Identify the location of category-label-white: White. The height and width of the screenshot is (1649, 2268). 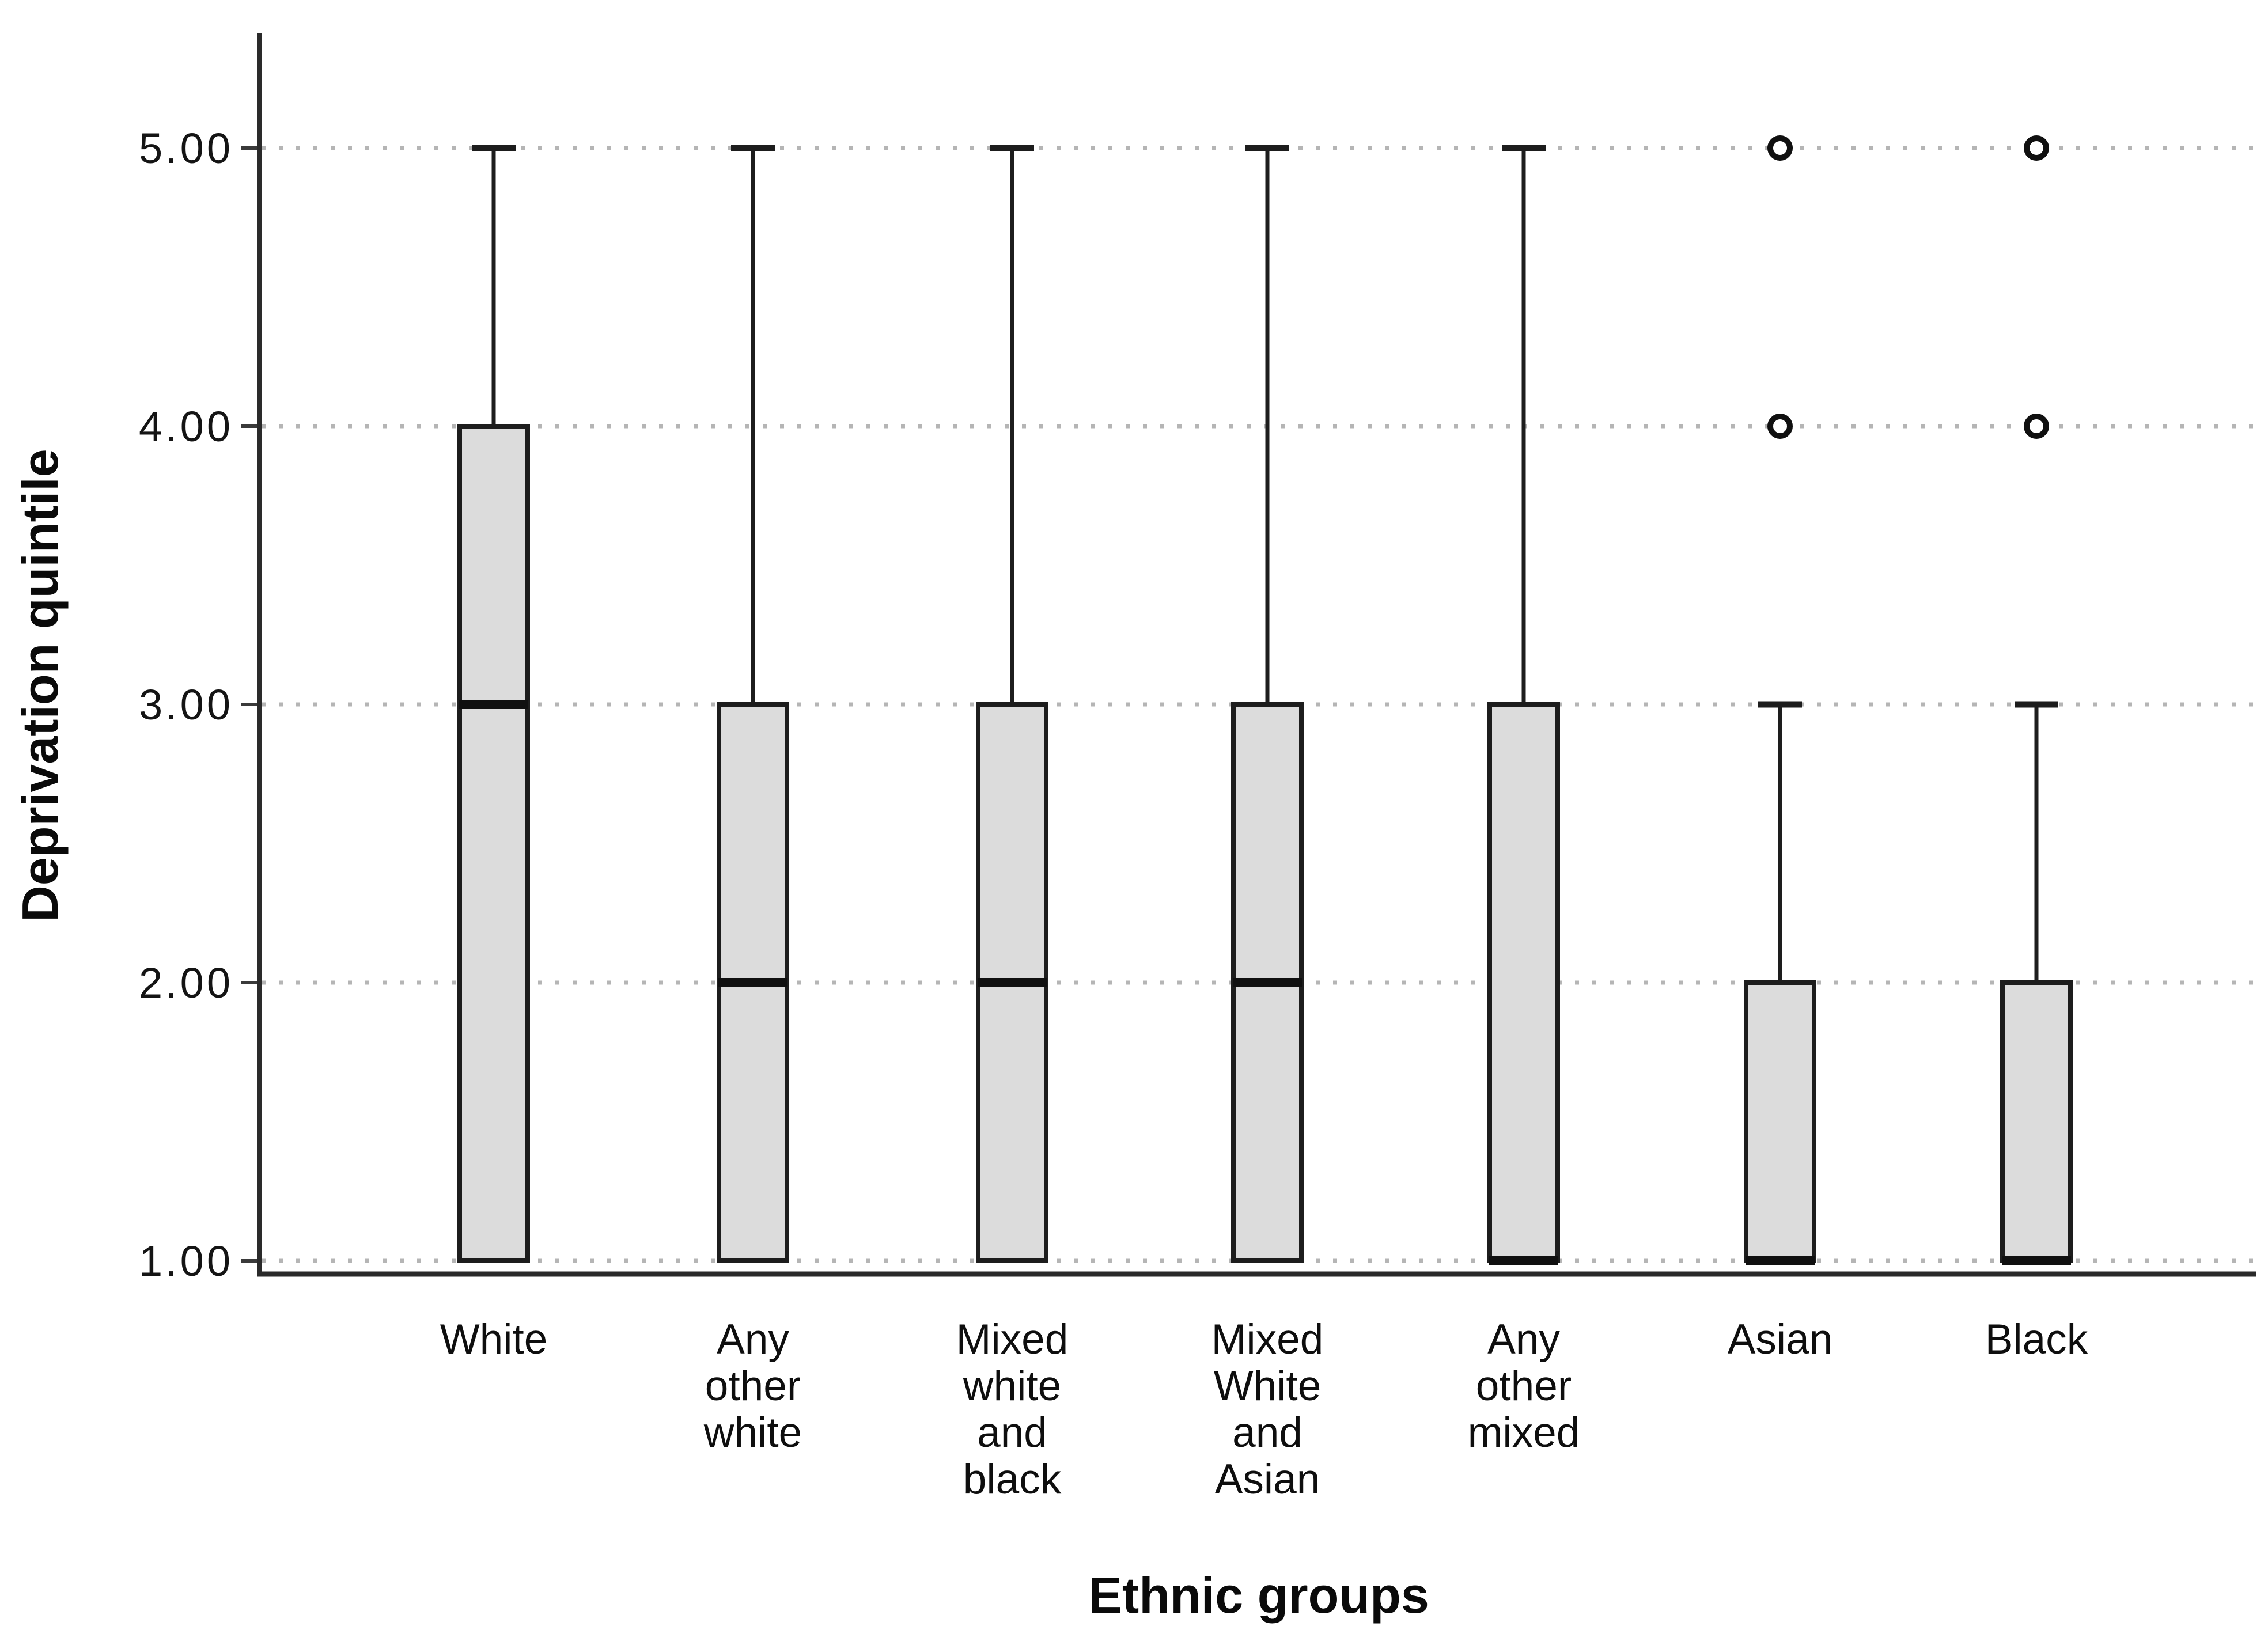
(494, 1339).